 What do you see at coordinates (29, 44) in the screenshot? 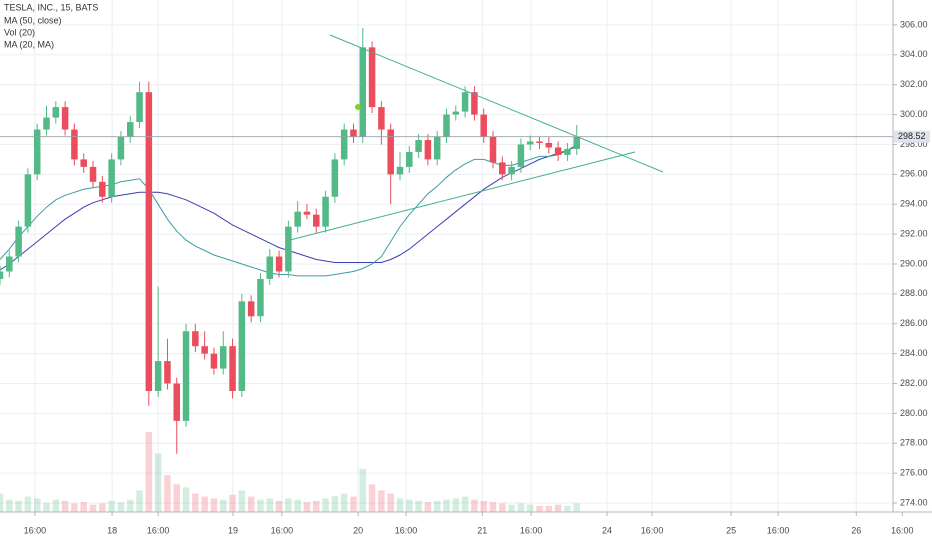
I see `legend-ma20: MA (20, MA)` at bounding box center [29, 44].